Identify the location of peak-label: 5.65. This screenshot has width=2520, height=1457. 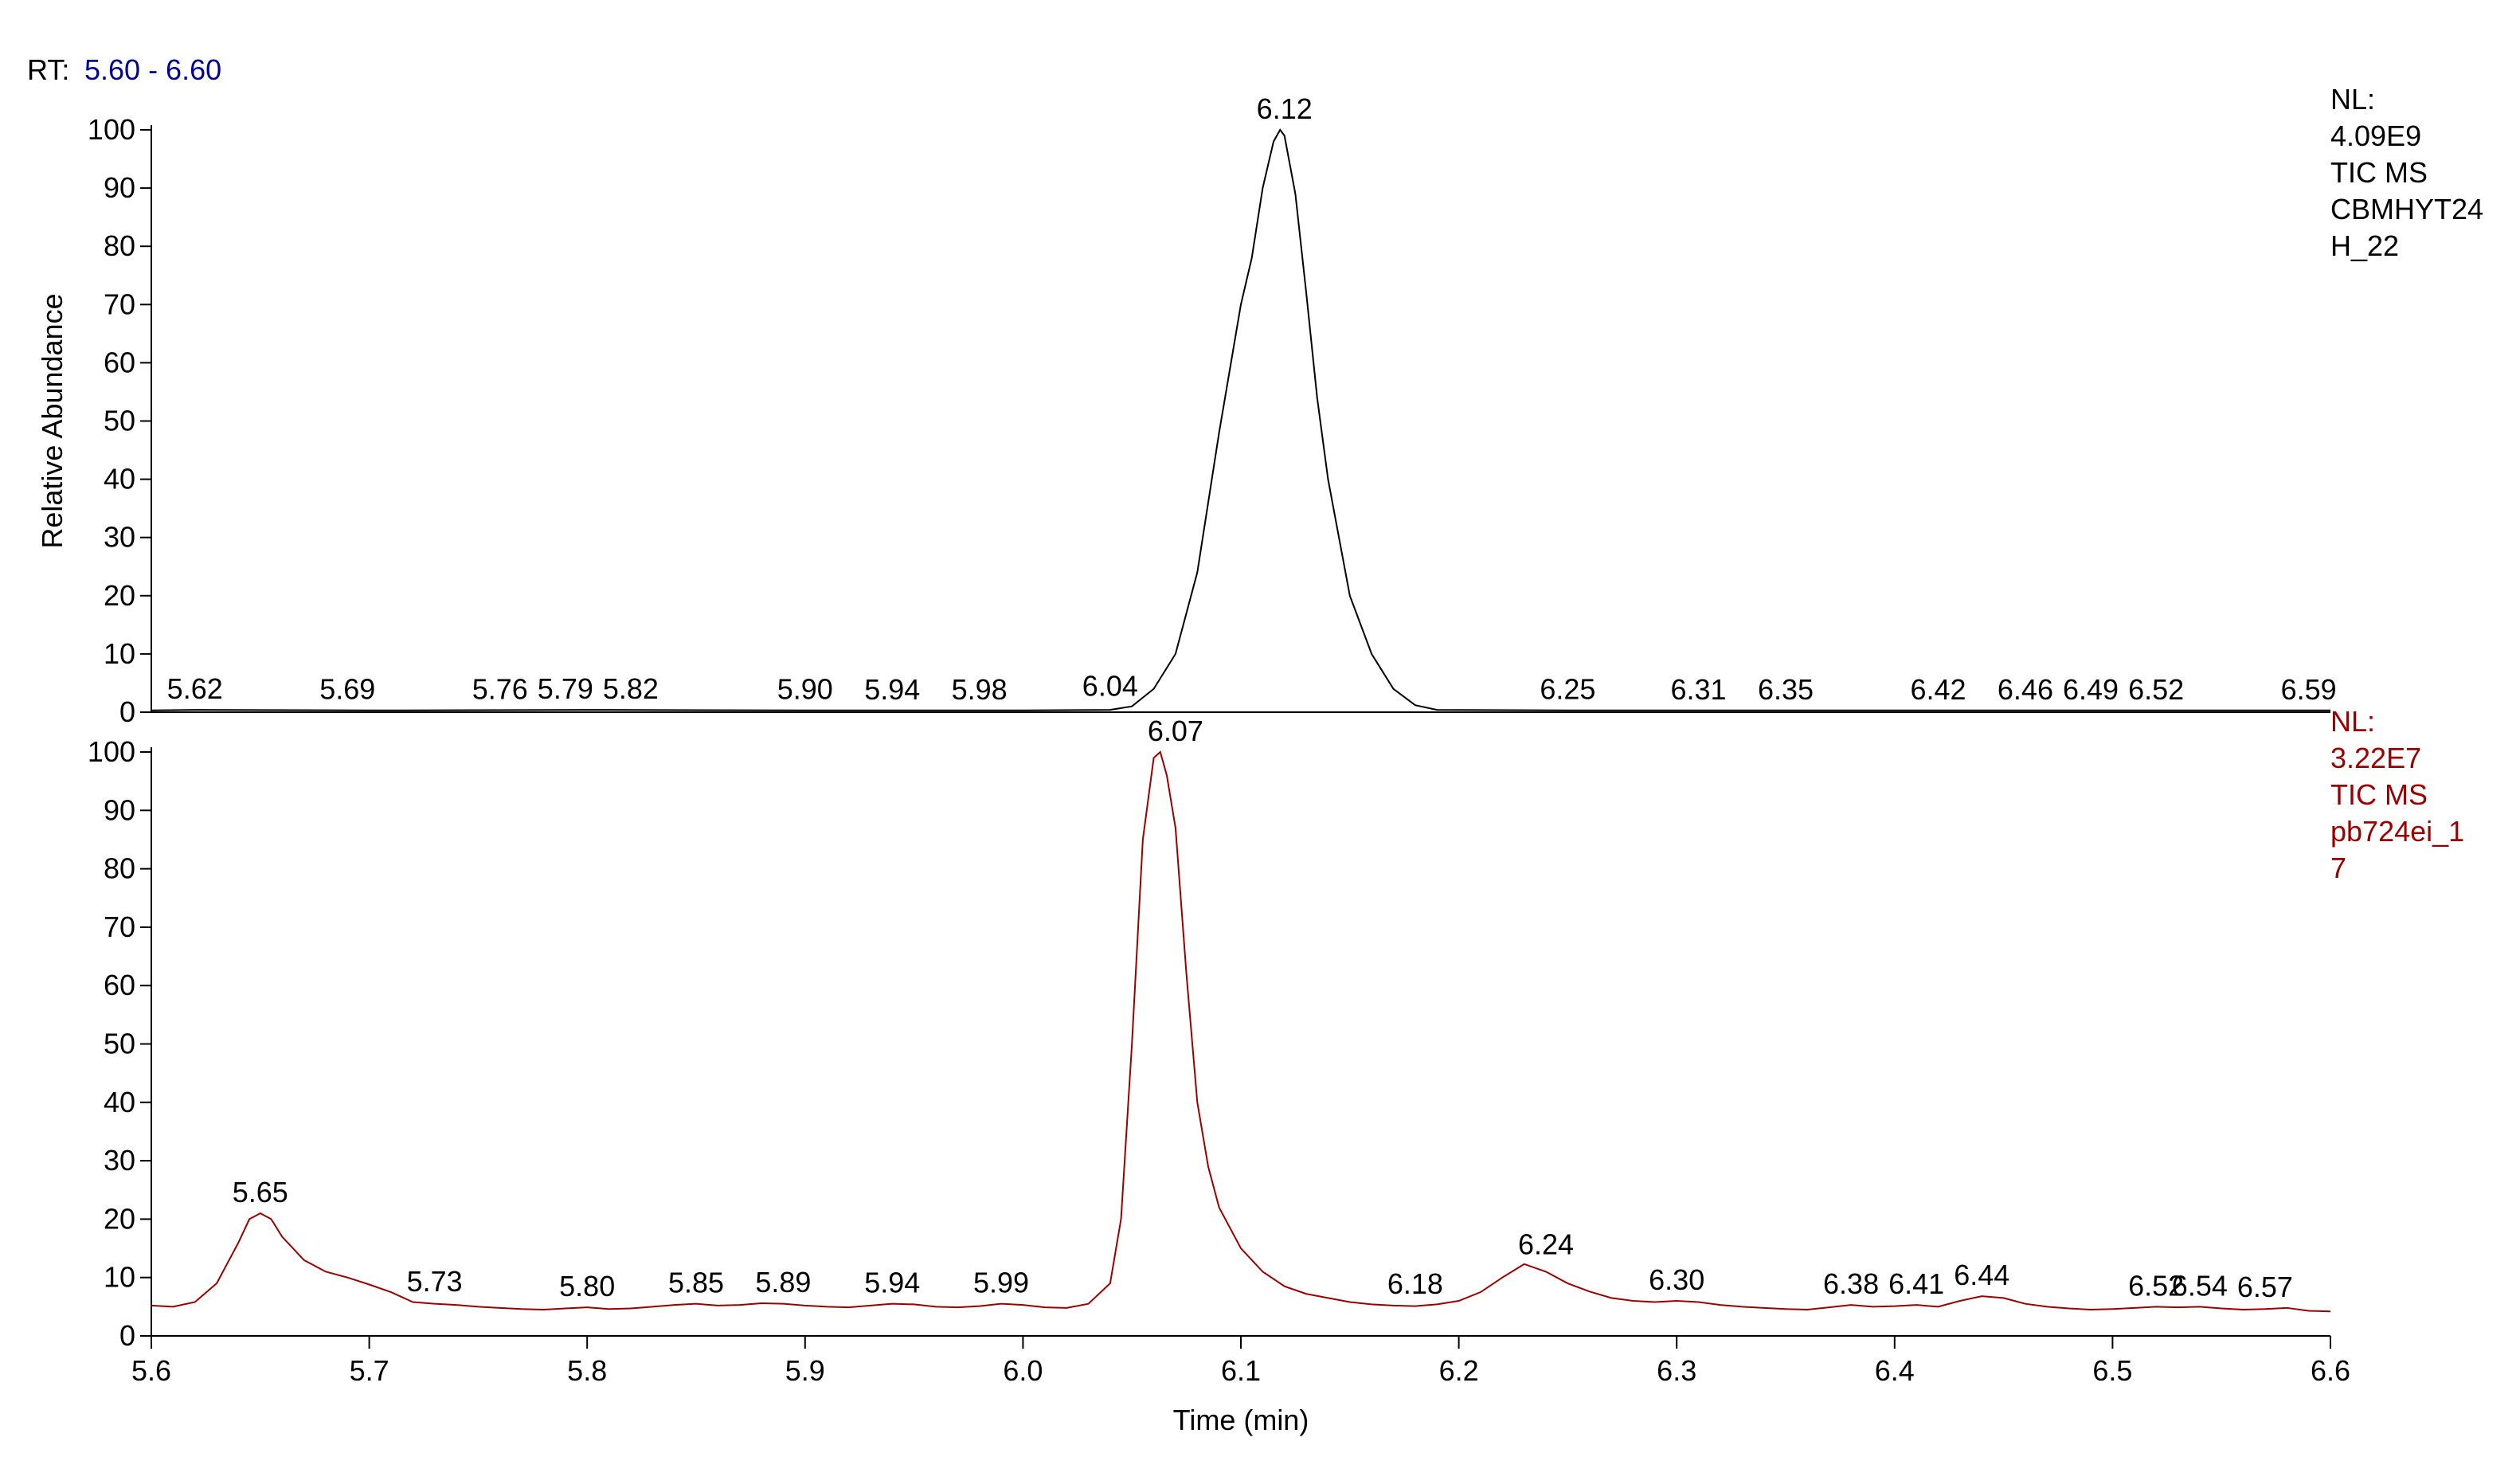
(260, 1192).